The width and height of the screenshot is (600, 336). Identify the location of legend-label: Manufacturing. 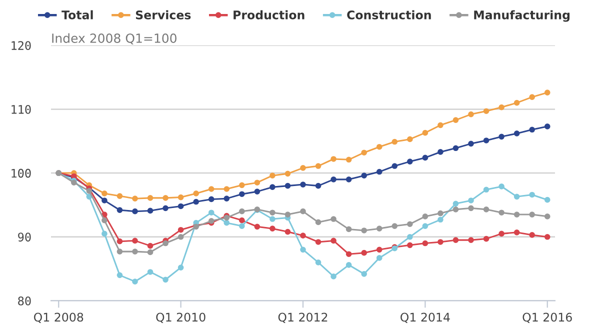
(522, 16).